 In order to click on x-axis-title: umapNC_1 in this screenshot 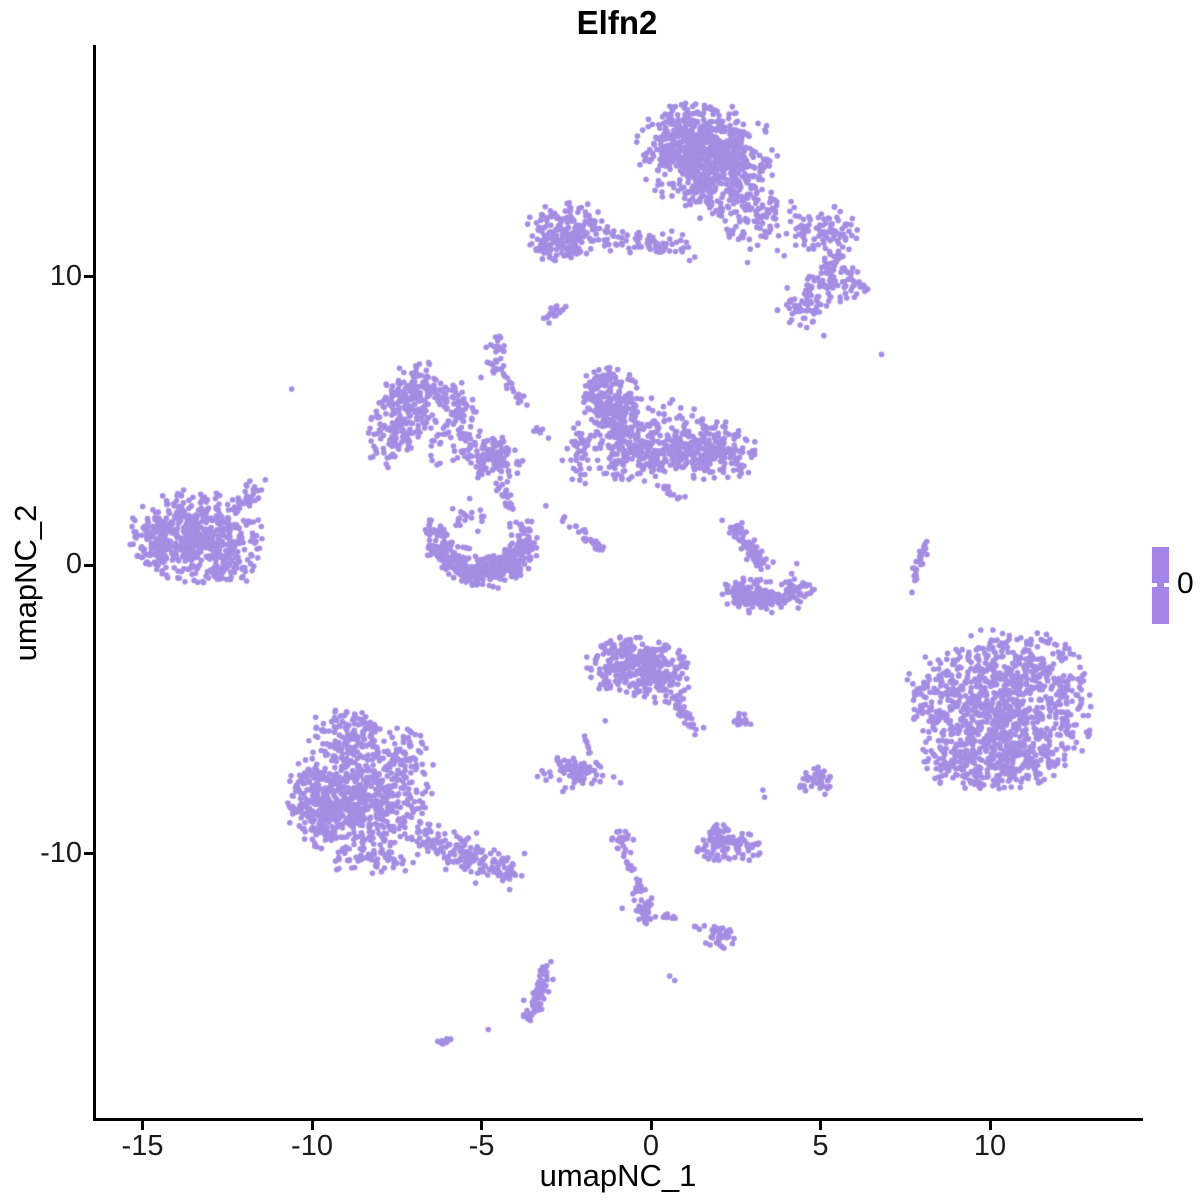, I will do `click(618, 1175)`.